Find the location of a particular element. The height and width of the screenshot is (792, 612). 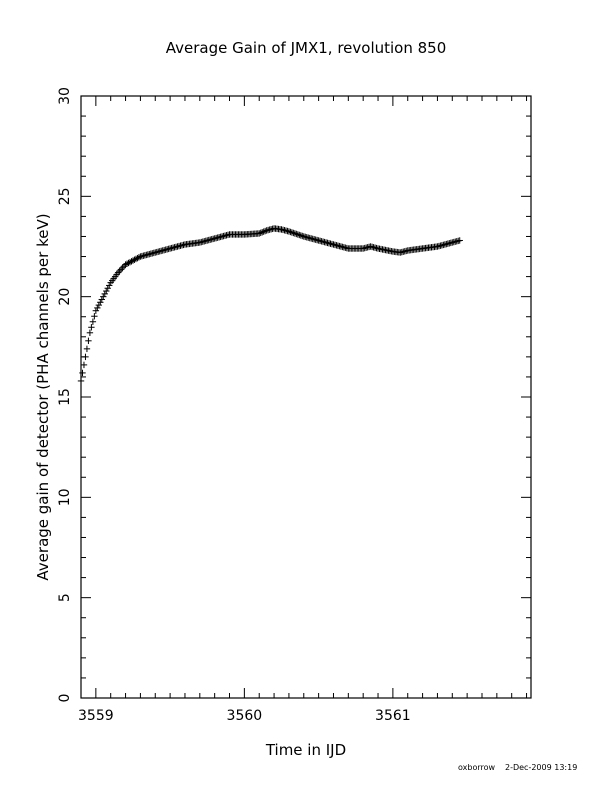

x-tick-label: 3561 is located at coordinates (393, 716).